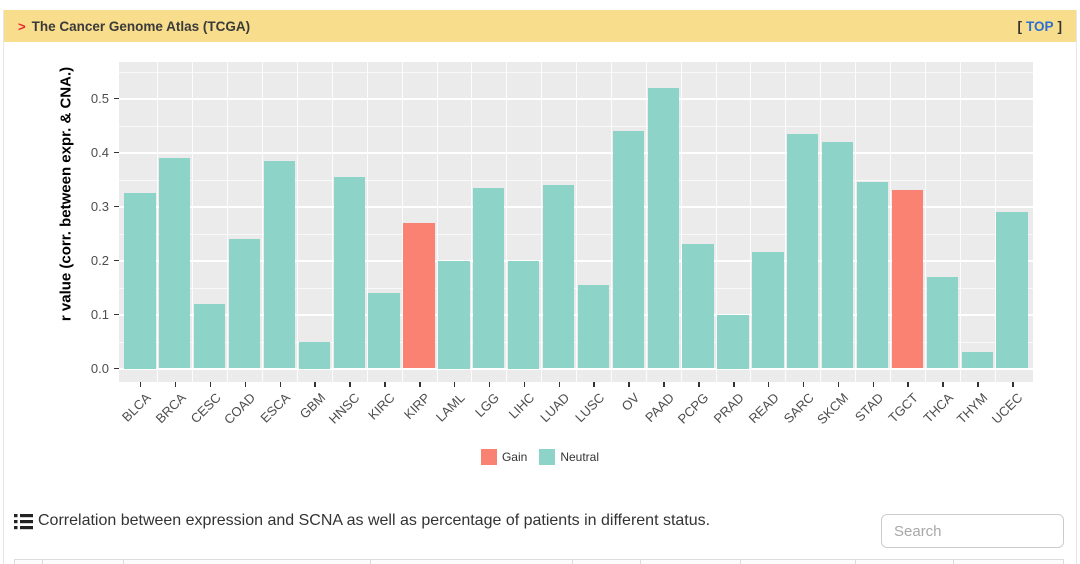 This screenshot has width=1080, height=564. Describe the element at coordinates (23, 521) in the screenshot. I see `list-icon` at that location.